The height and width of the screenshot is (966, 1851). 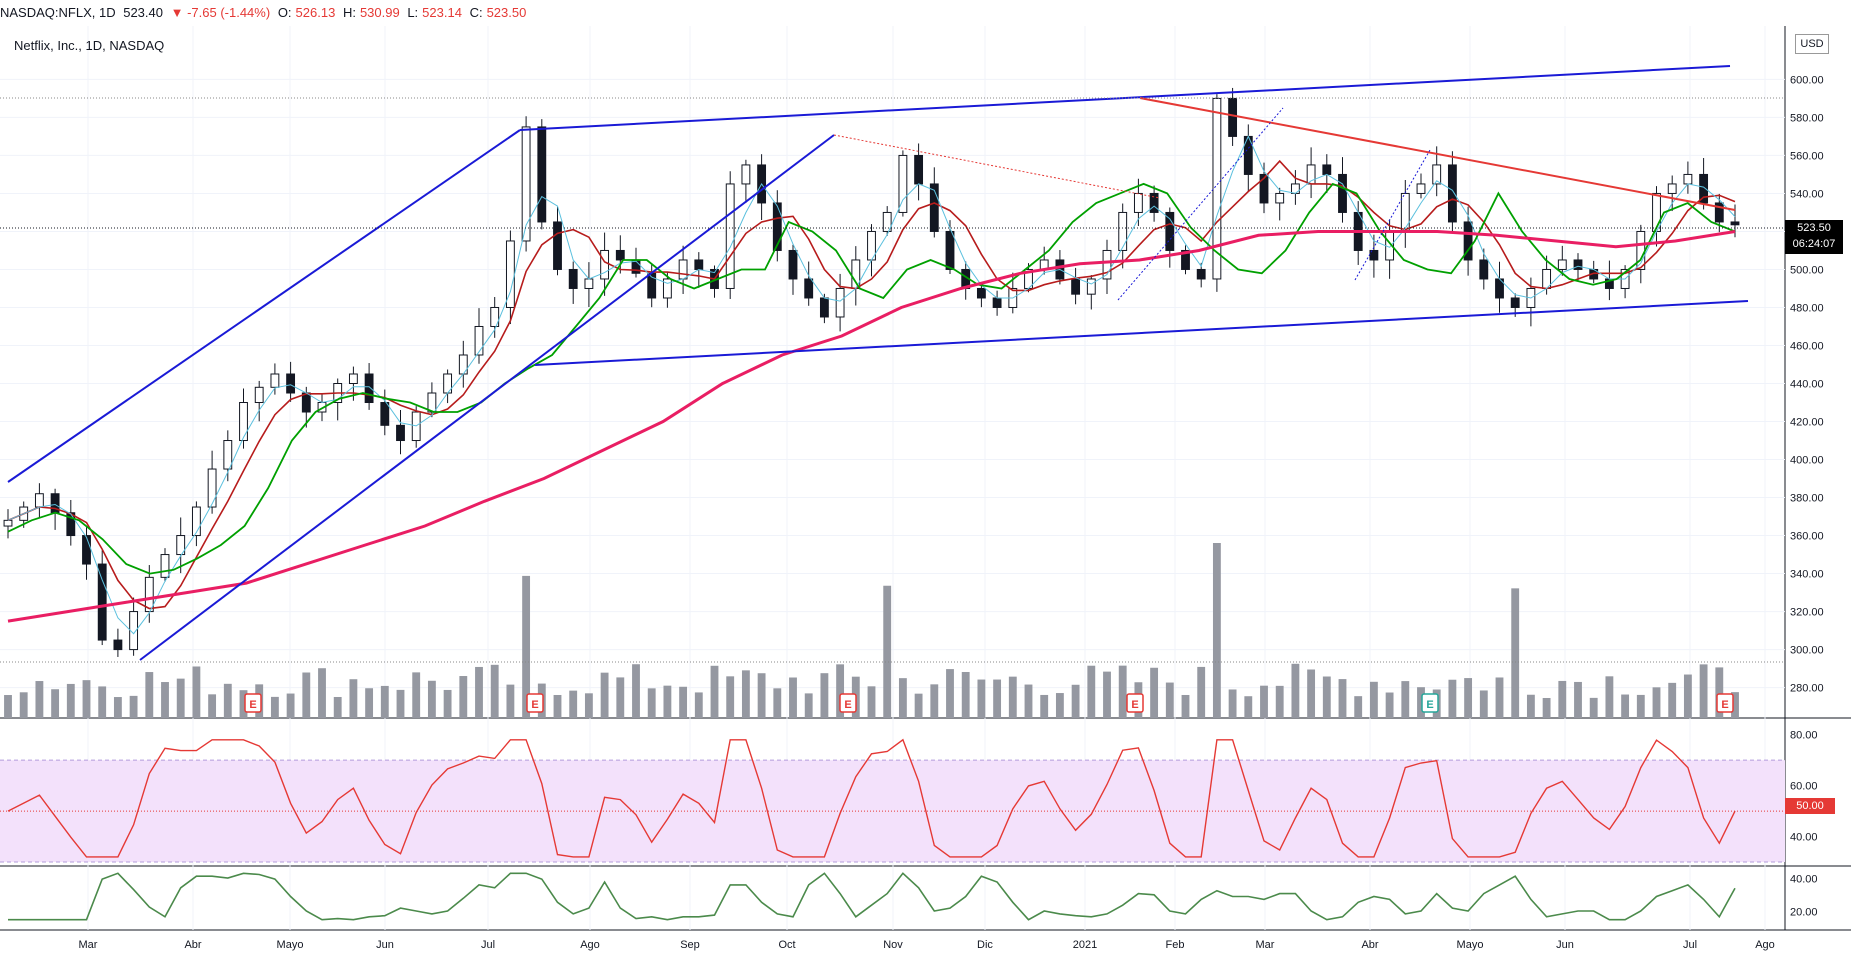 What do you see at coordinates (997, 166) in the screenshot?
I see `red-dotted-line` at bounding box center [997, 166].